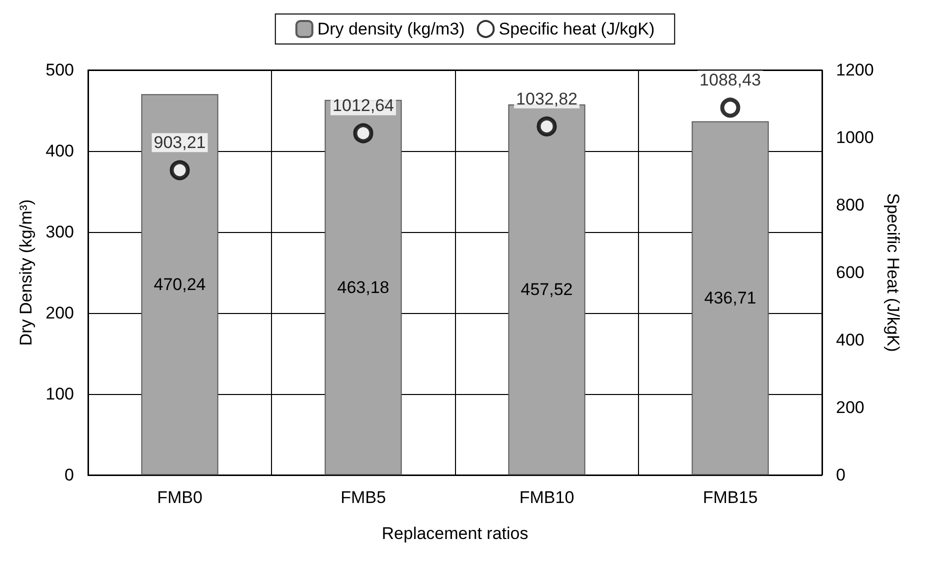 The height and width of the screenshot is (565, 950). I want to click on y2-tick-label: 1000, so click(855, 137).